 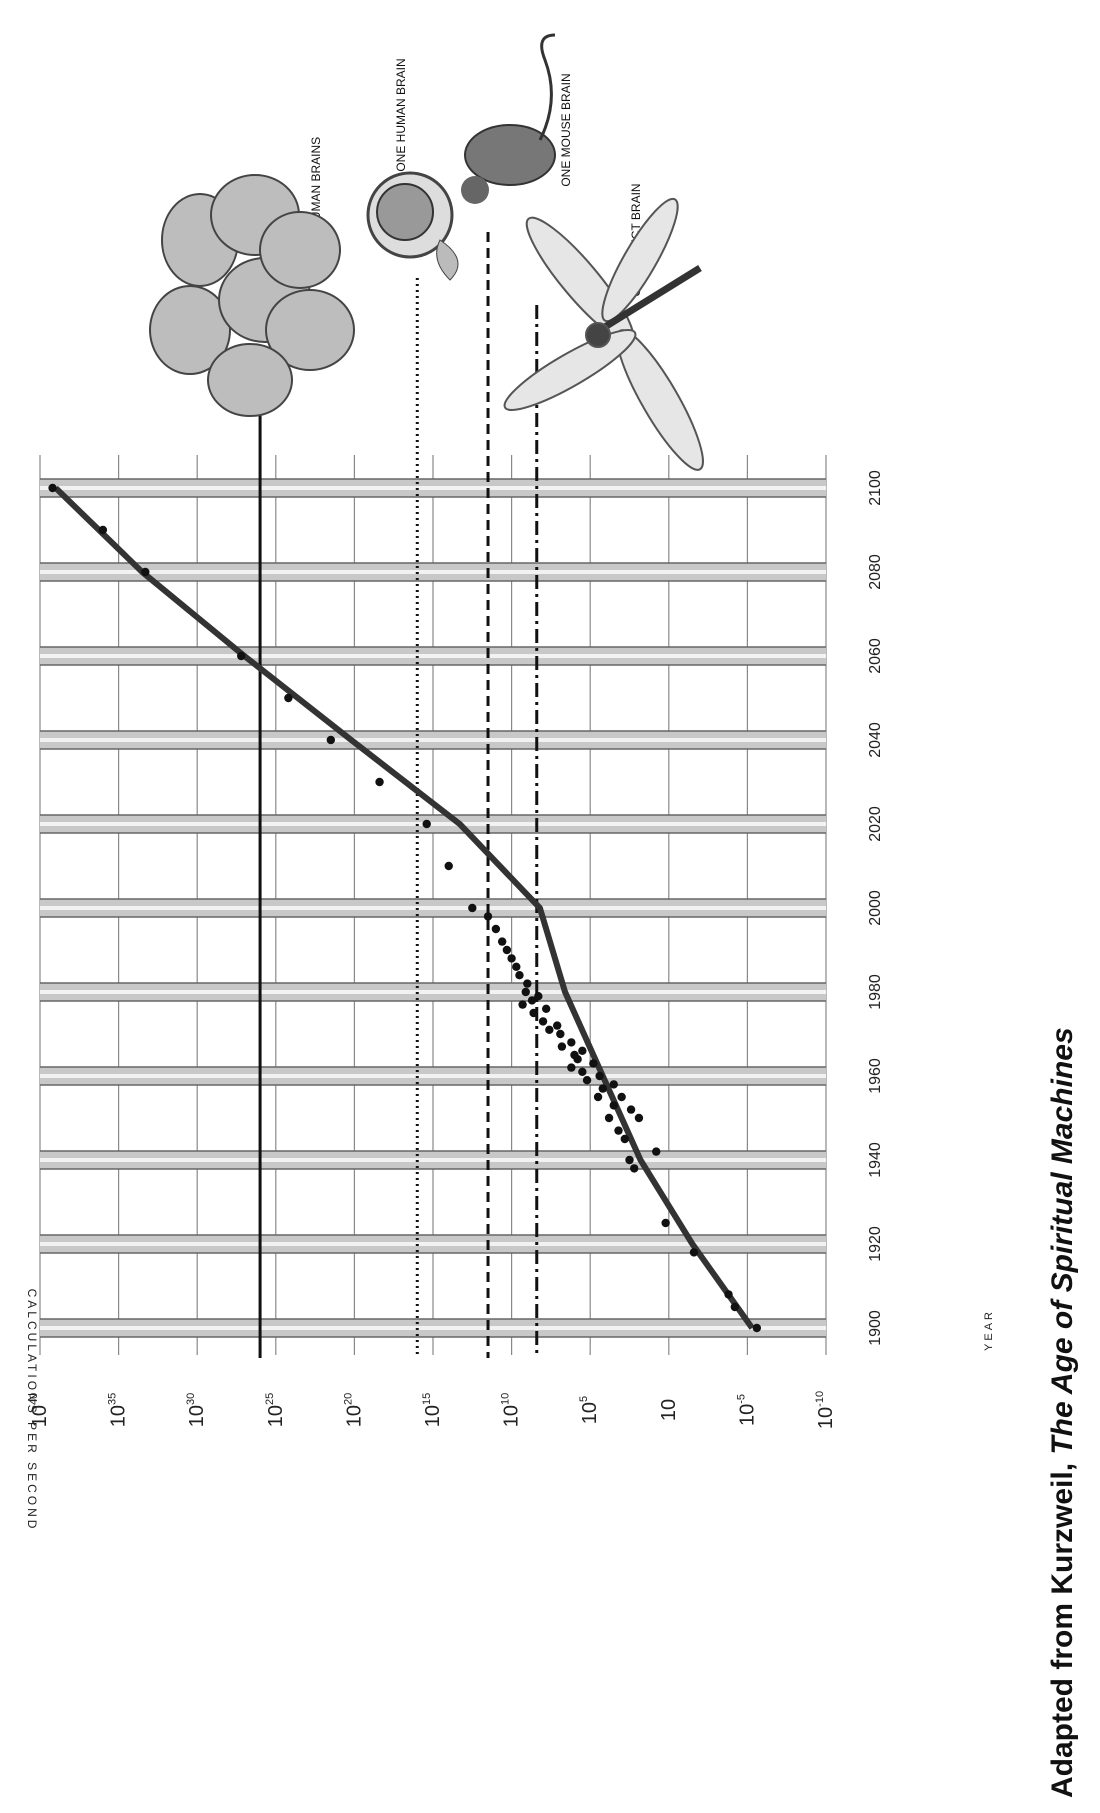 I want to click on y-tick-exponent: 35, so click(x=113, y=1399).